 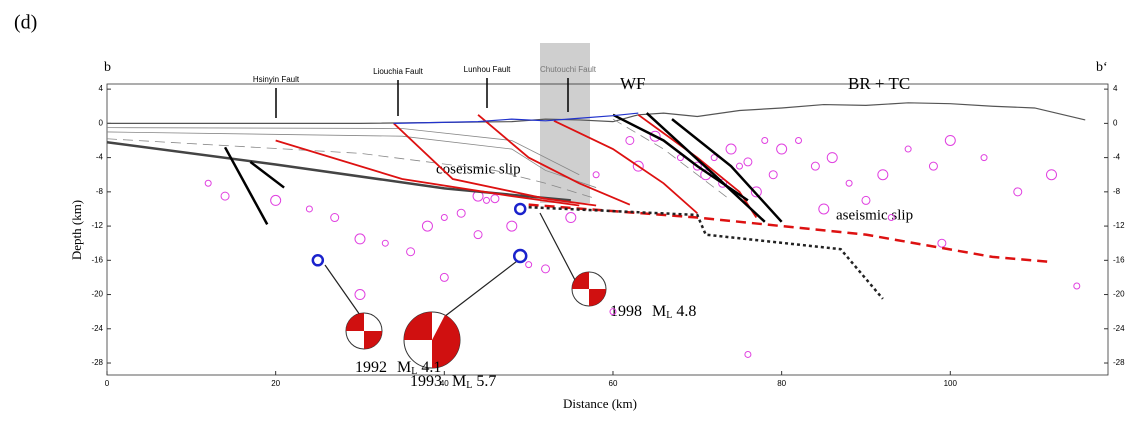 I want to click on x-tick-label: 60, so click(x=613, y=383).